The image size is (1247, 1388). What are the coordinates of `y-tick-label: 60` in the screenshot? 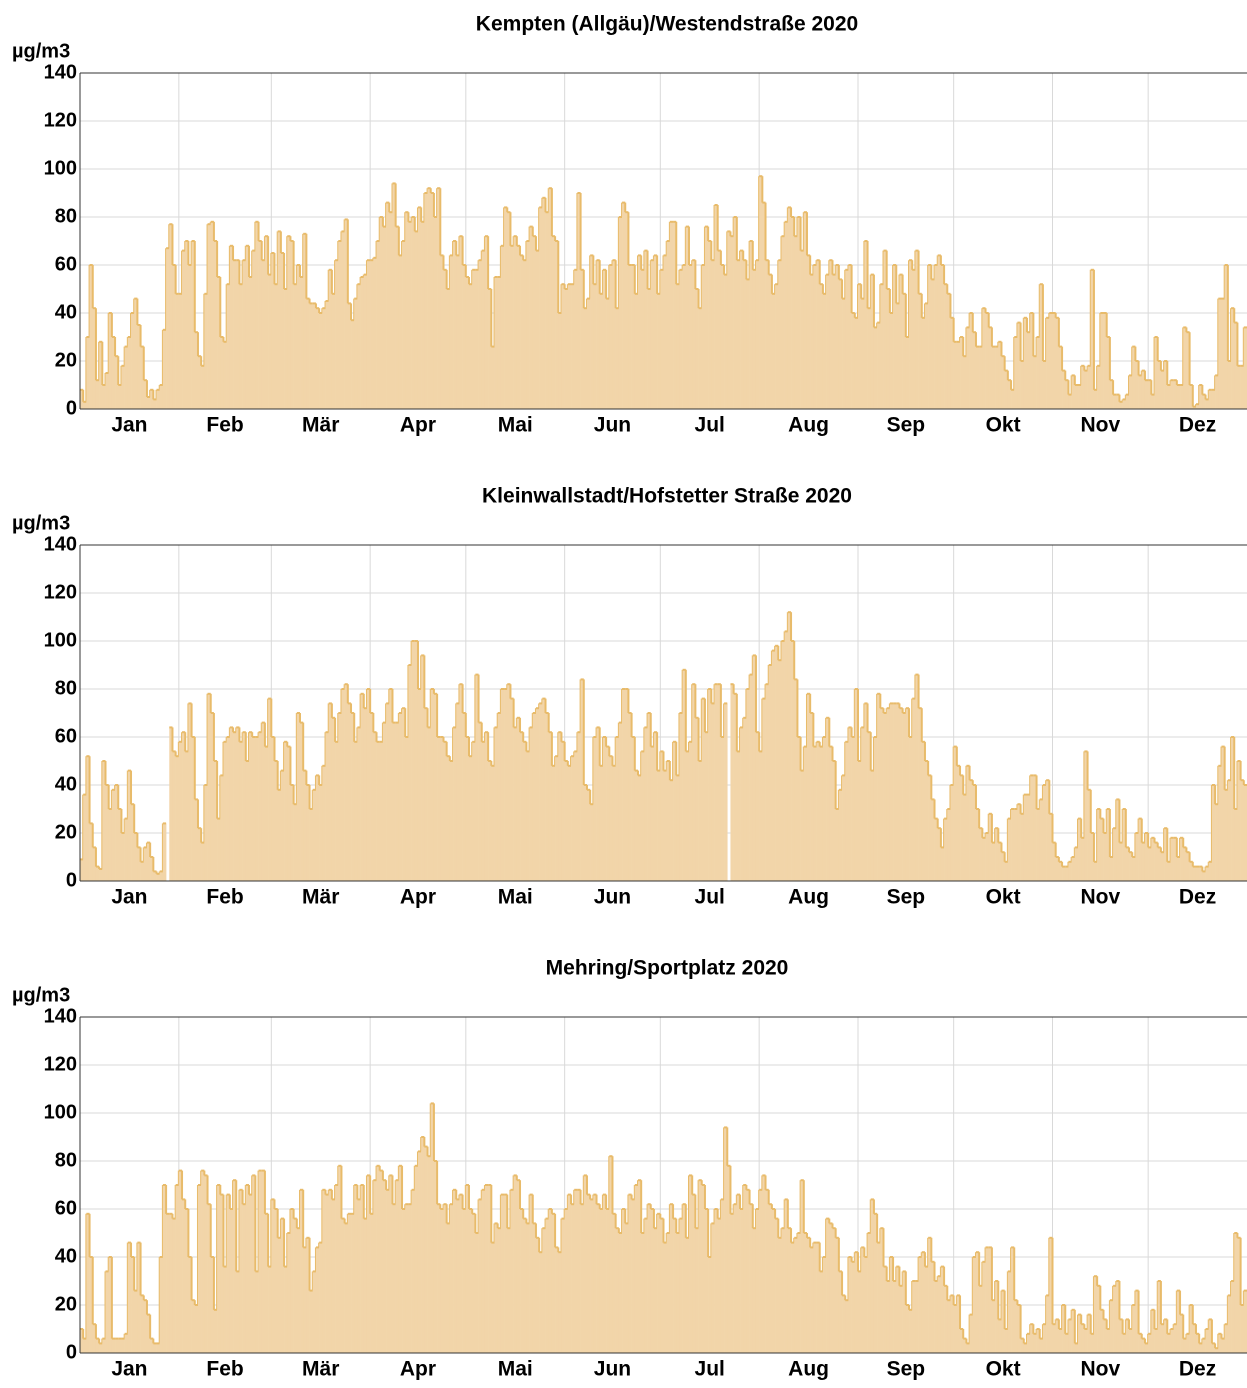 It's located at (66, 264).